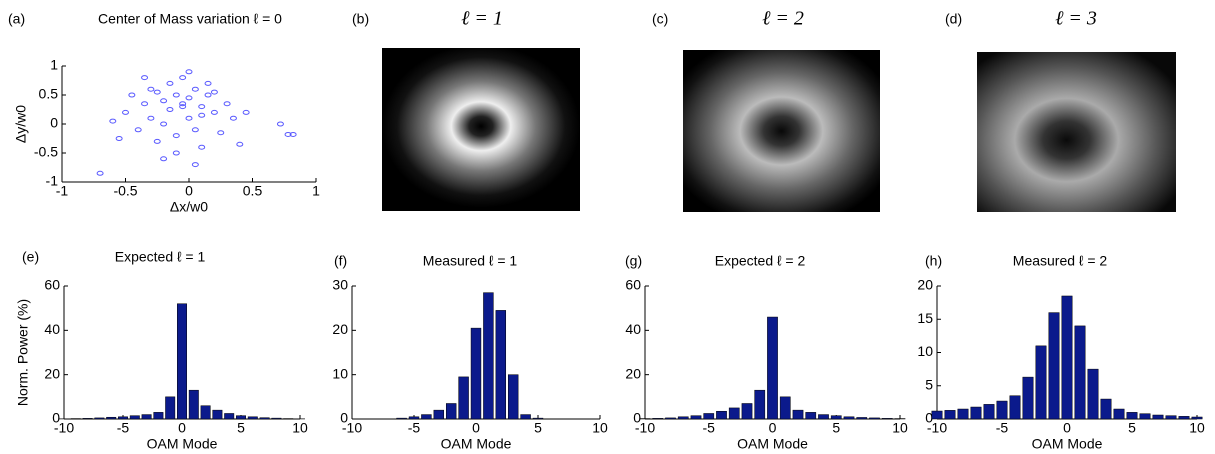 Image resolution: width=1215 pixels, height=454 pixels. What do you see at coordinates (49, 94) in the screenshot?
I see `y-tick-label: 0.5` at bounding box center [49, 94].